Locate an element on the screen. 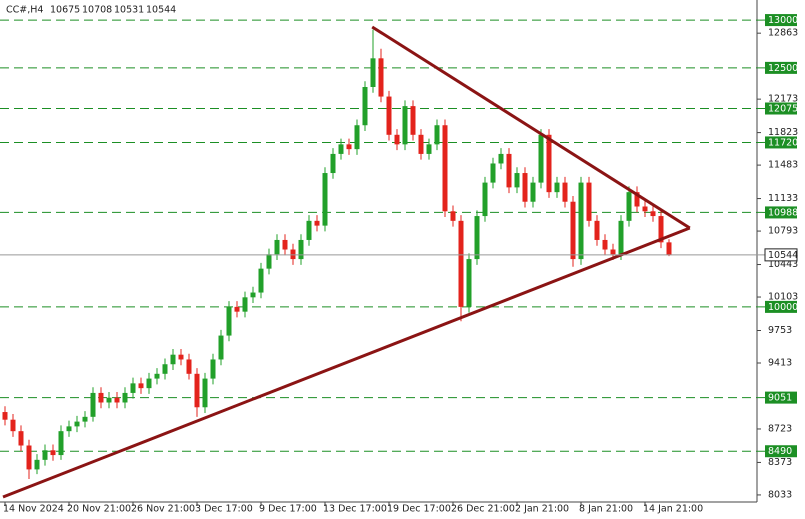 The width and height of the screenshot is (805, 519). y-tick-label: 12863 is located at coordinates (783, 33).